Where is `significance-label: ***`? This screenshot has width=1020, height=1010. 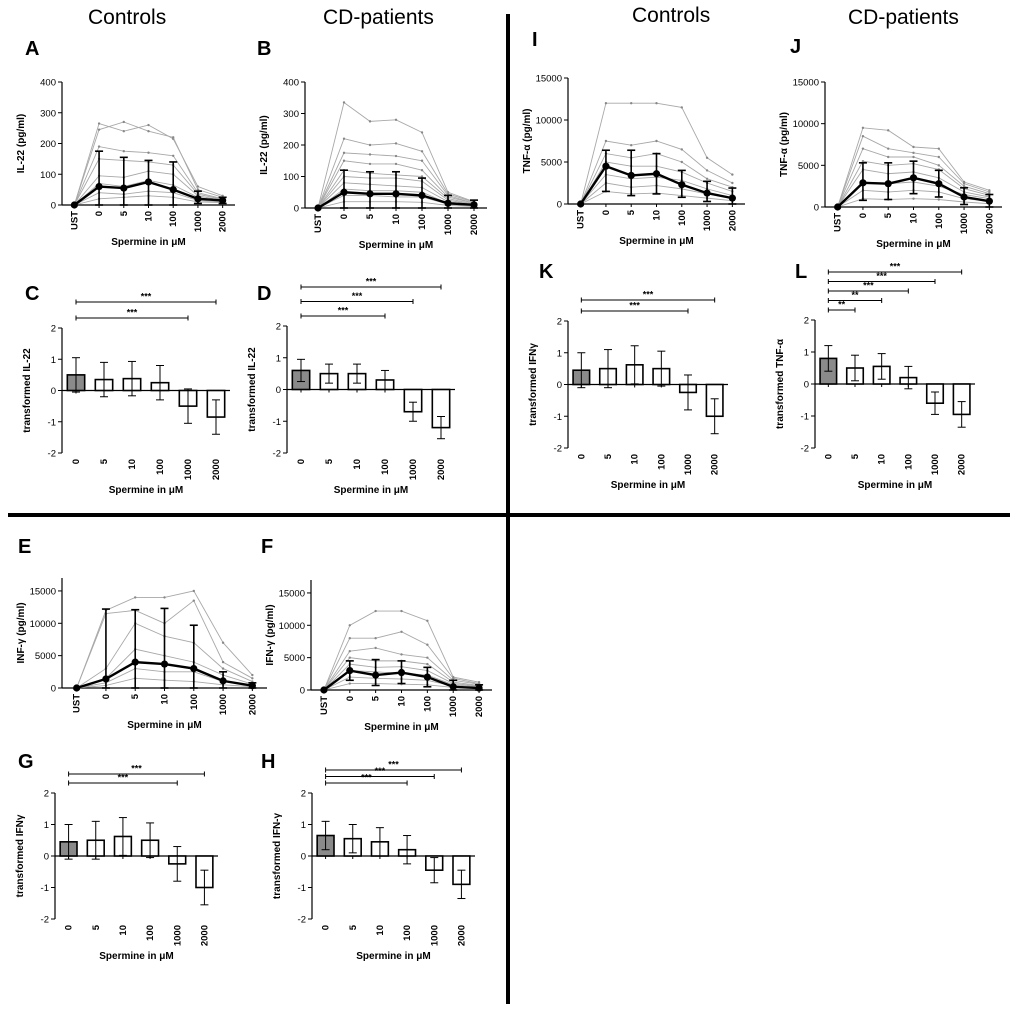 significance-label: *** is located at coordinates (357, 296).